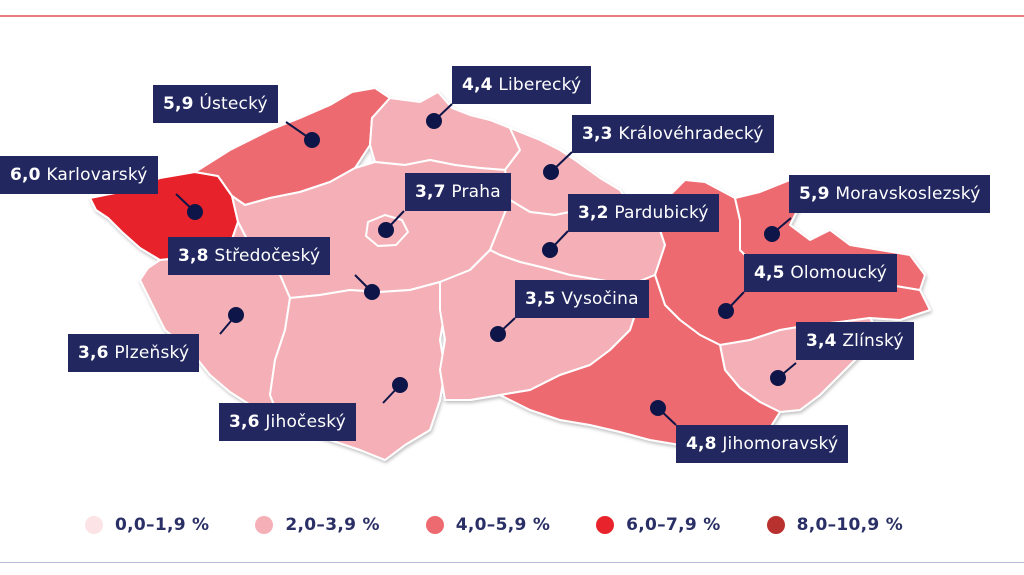  What do you see at coordinates (312, 140) in the screenshot?
I see `pin-ustecky` at bounding box center [312, 140].